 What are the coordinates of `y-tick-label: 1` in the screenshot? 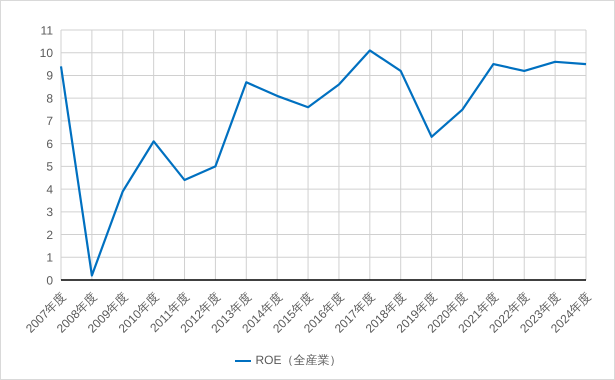 It's located at (50, 257).